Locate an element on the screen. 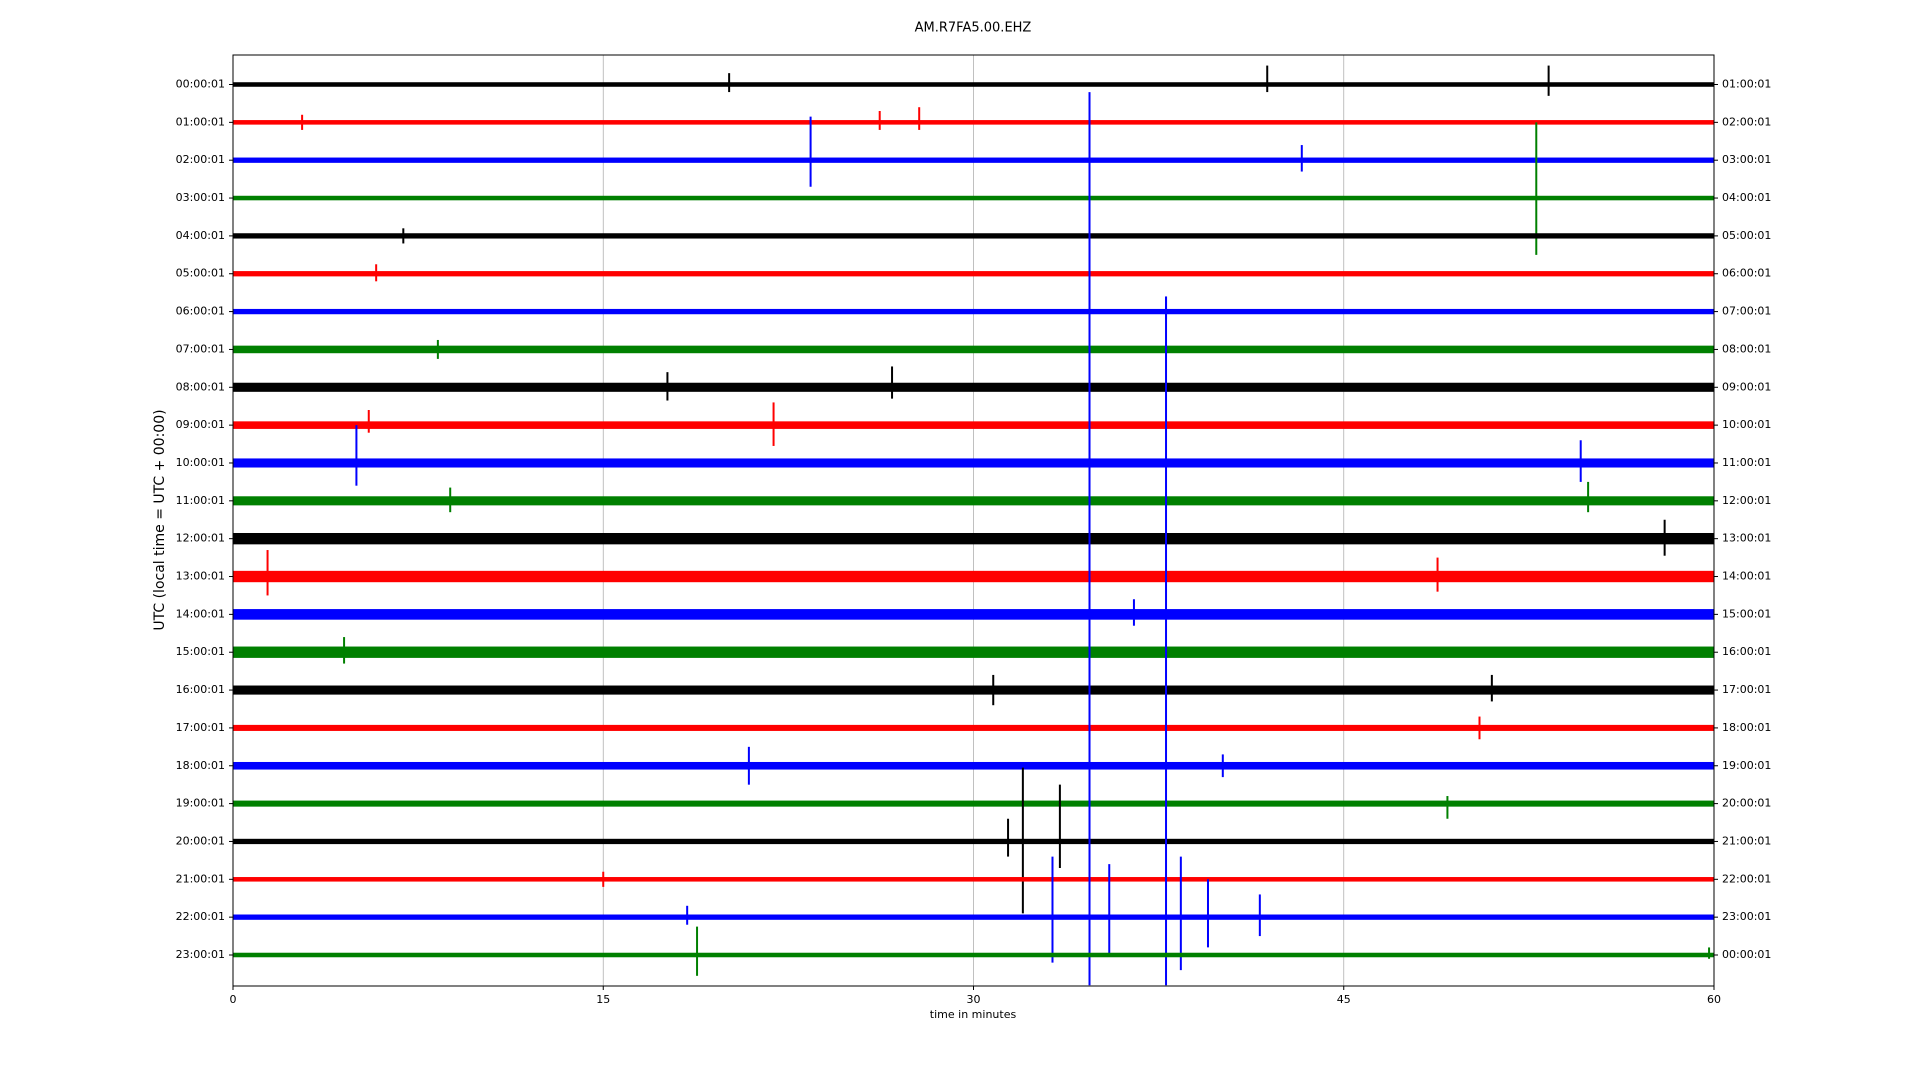 This screenshot has height=1080, width=1920. y-axis-label: UTC (local time = UTC + 00:00) is located at coordinates (160, 519).